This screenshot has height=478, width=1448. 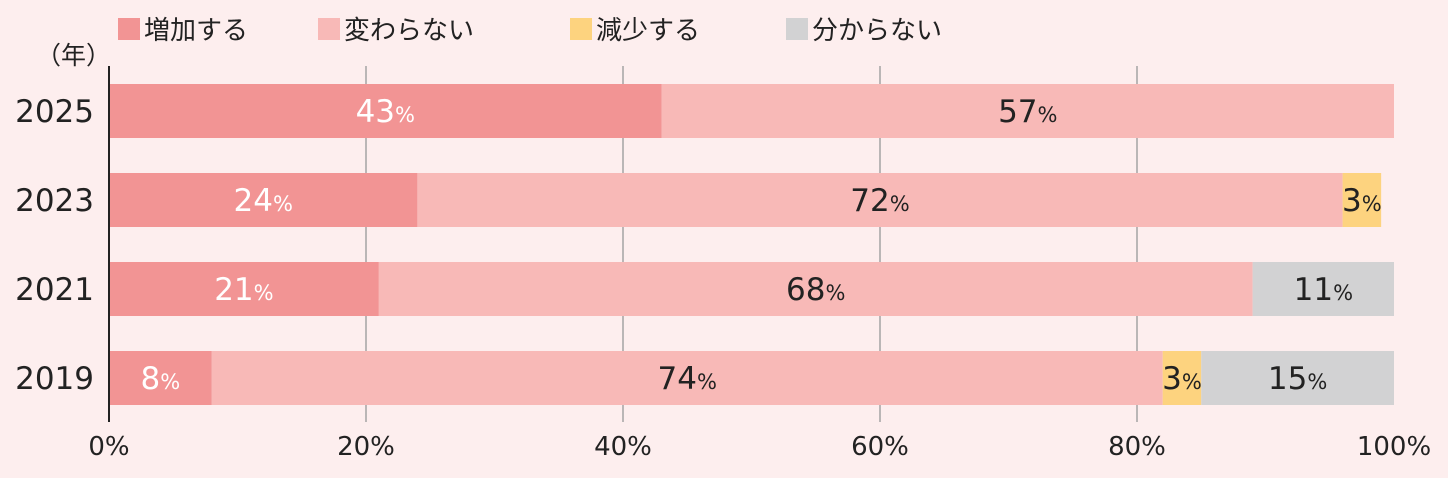 What do you see at coordinates (648, 31) in the screenshot?
I see `legend-label: 減少する` at bounding box center [648, 31].